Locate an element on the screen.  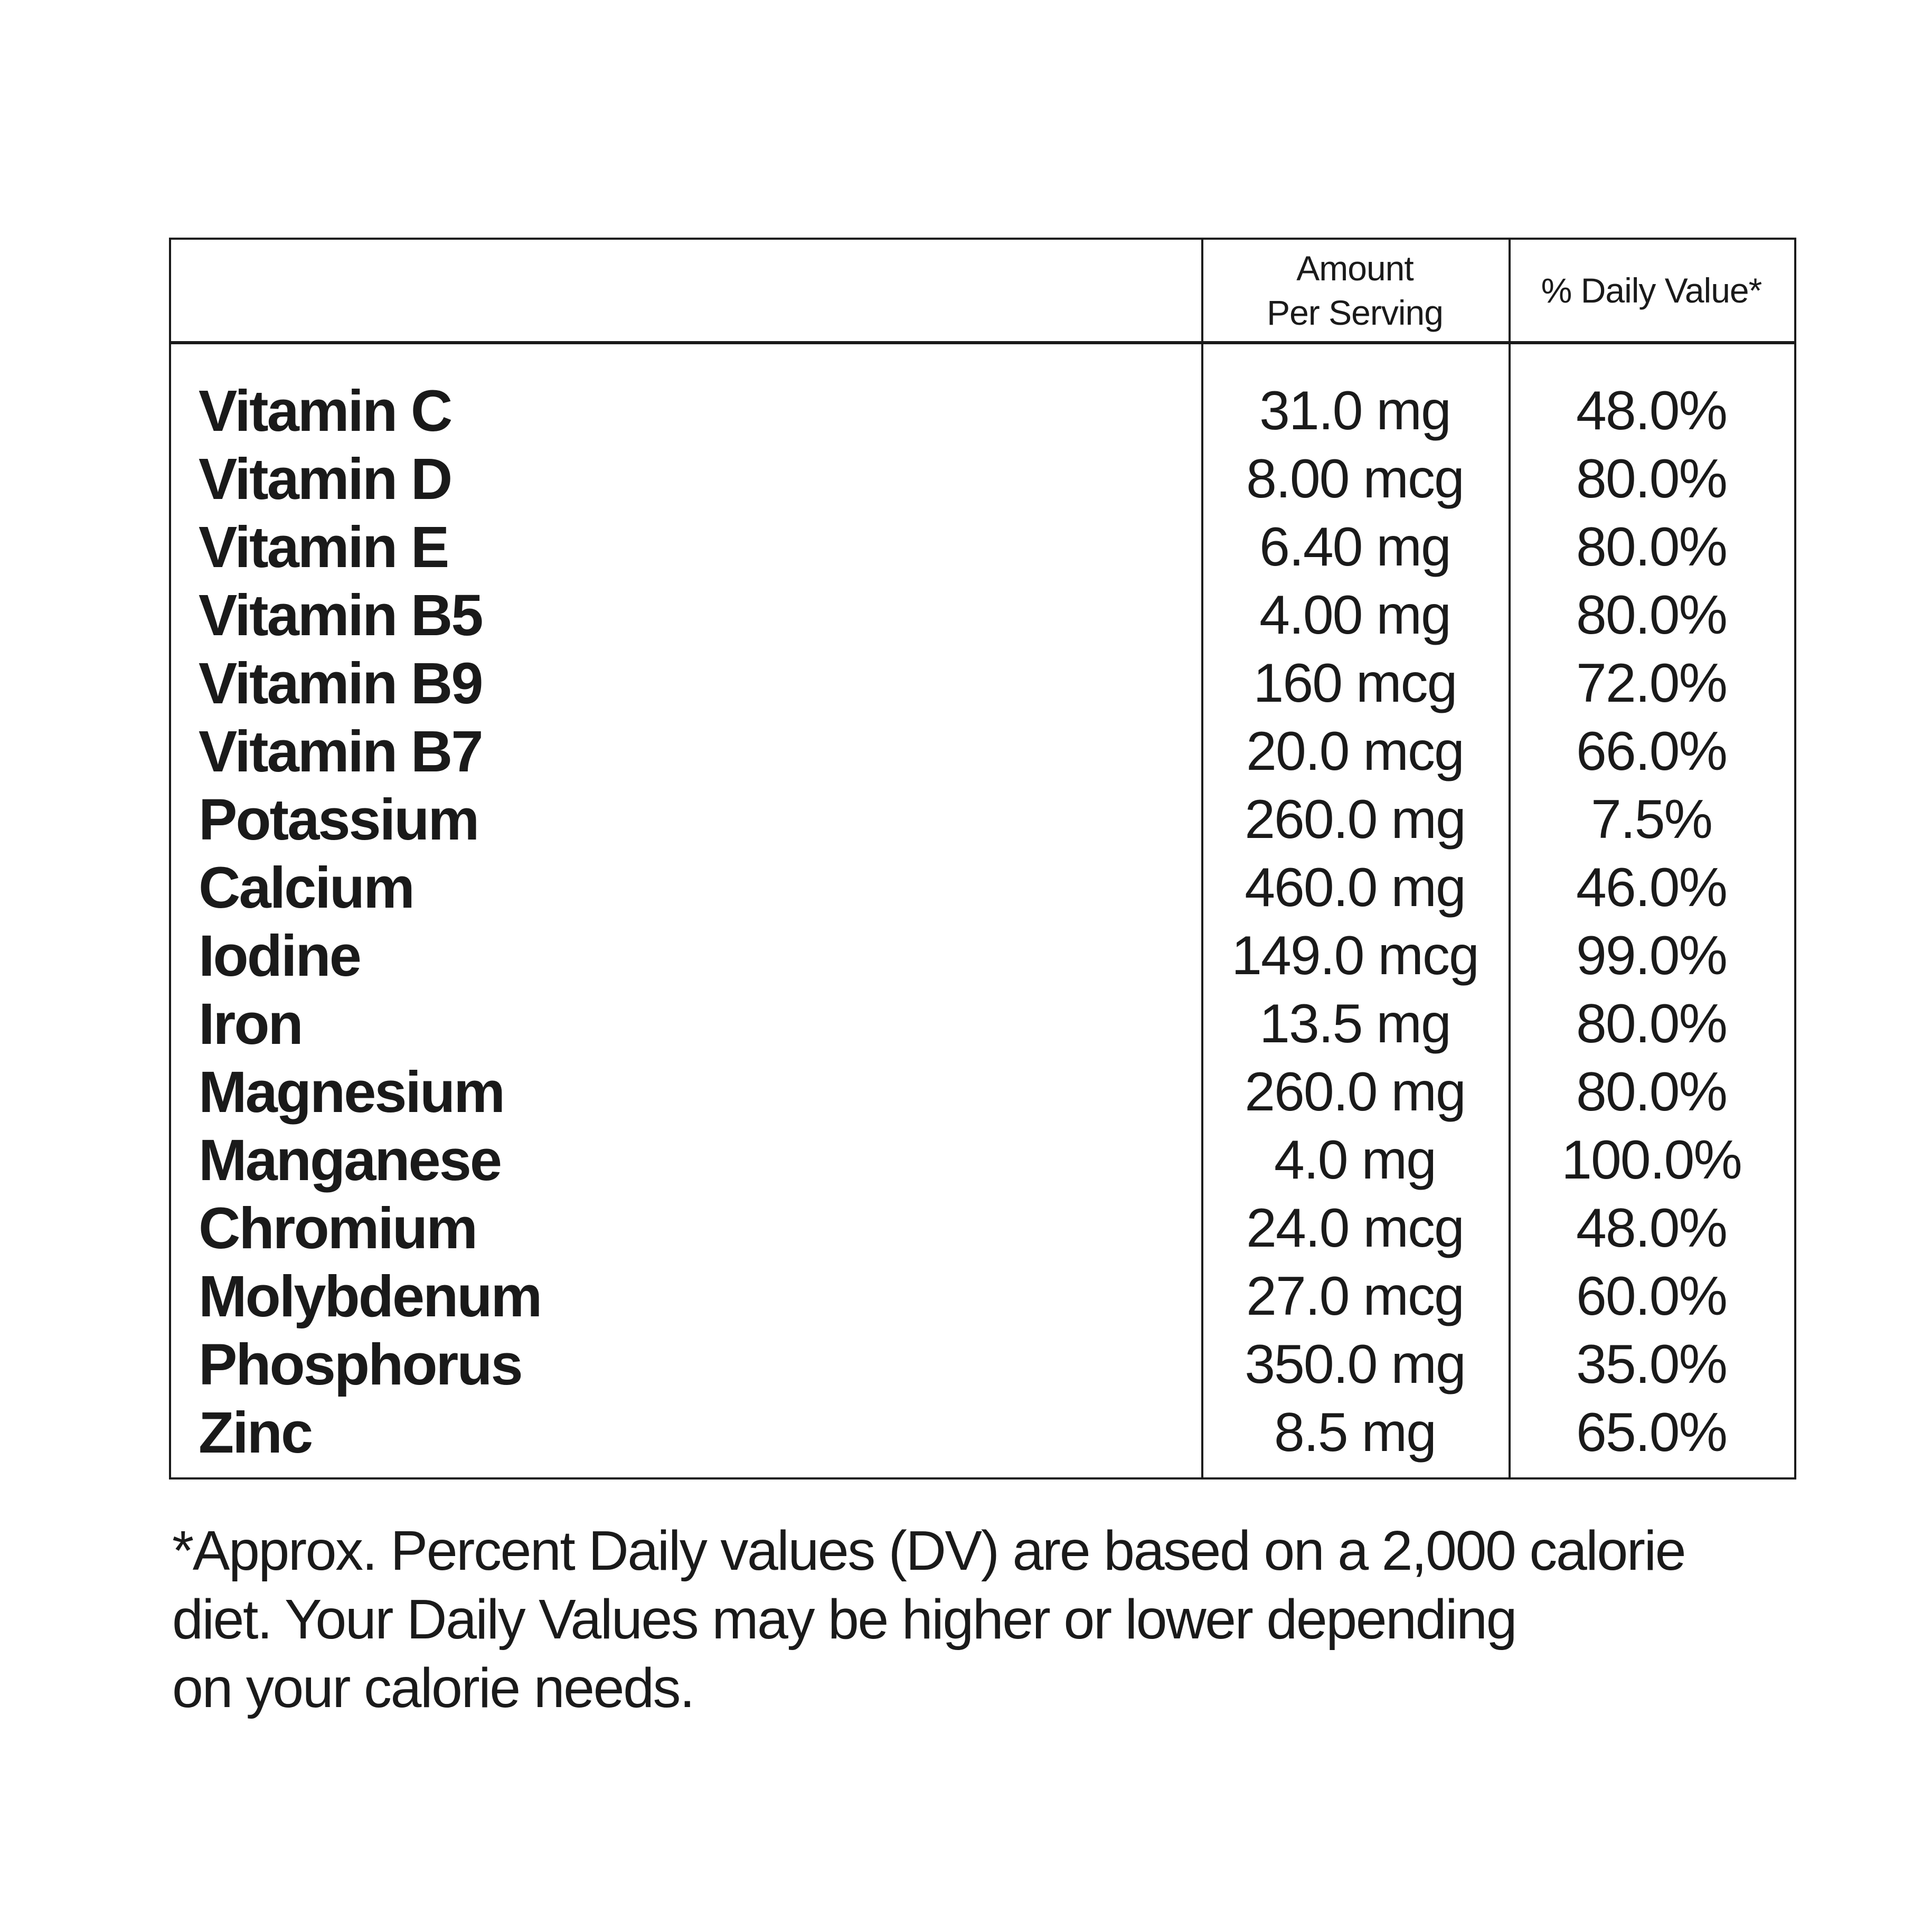
header-daily-value-label: % Daily Value* is located at coordinates (1652, 290).